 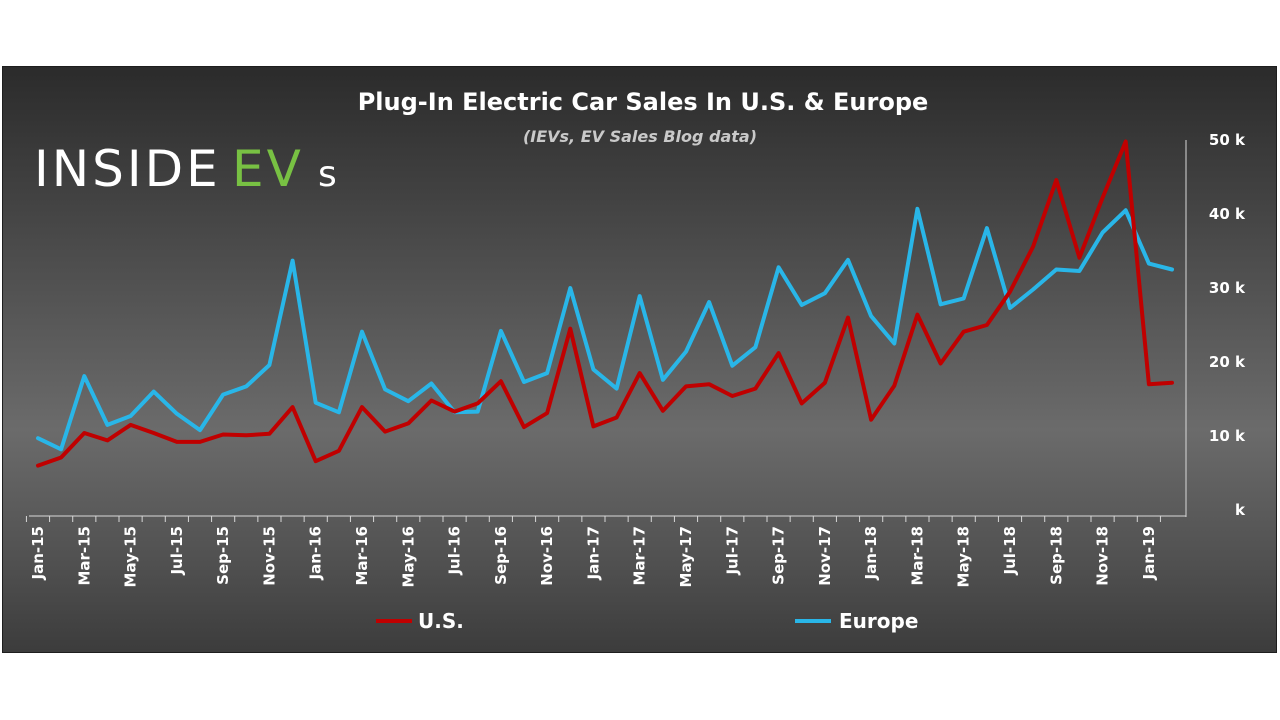 What do you see at coordinates (501, 555) in the screenshot?
I see `x-tick-label: Sep-16` at bounding box center [501, 555].